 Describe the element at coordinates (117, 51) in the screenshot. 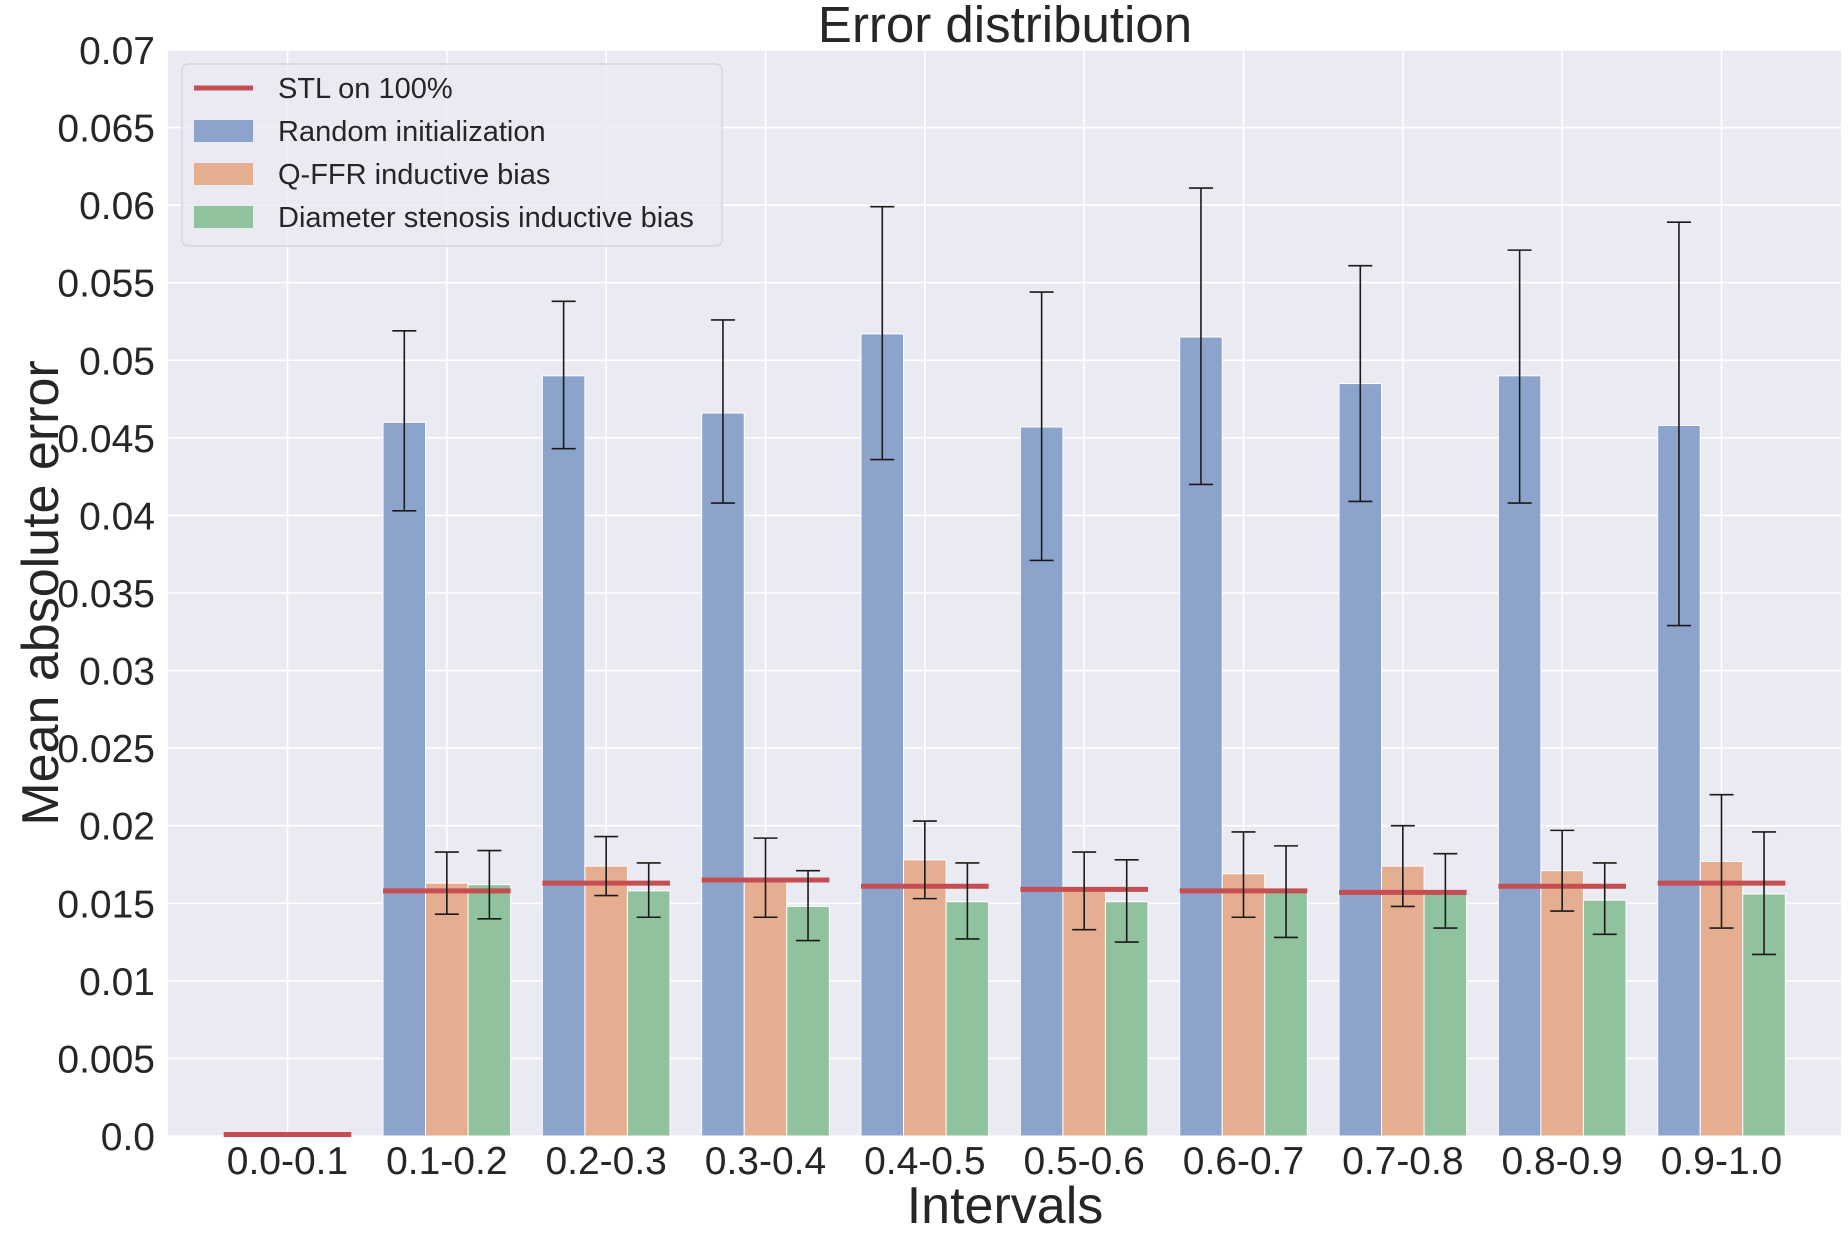

I see `y-tick-label: 0.07` at that location.